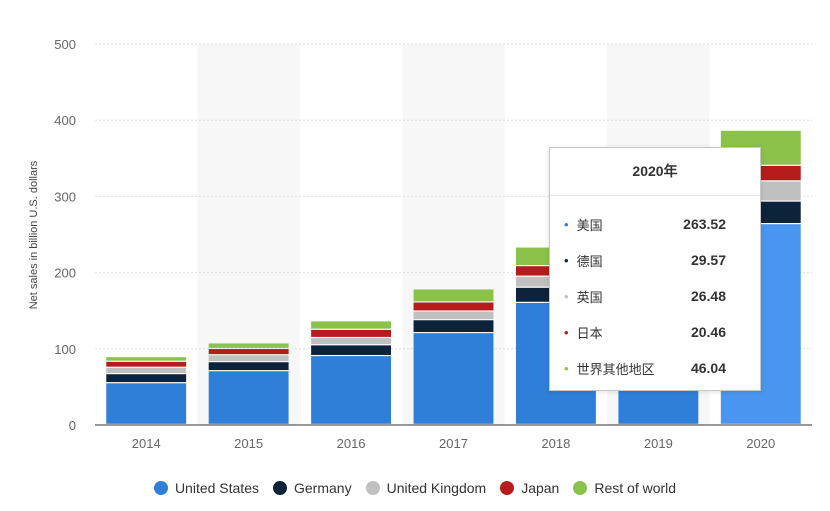  I want to click on column-band, so click(248, 234).